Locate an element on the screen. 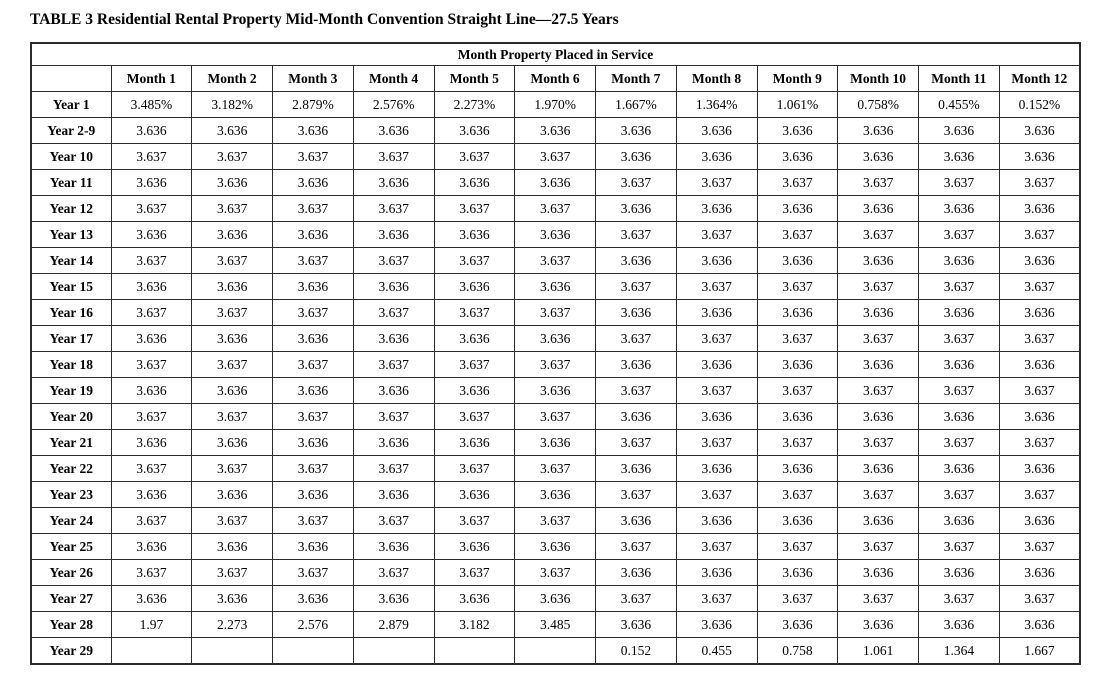  column-header: Month 12 is located at coordinates (1039, 78).